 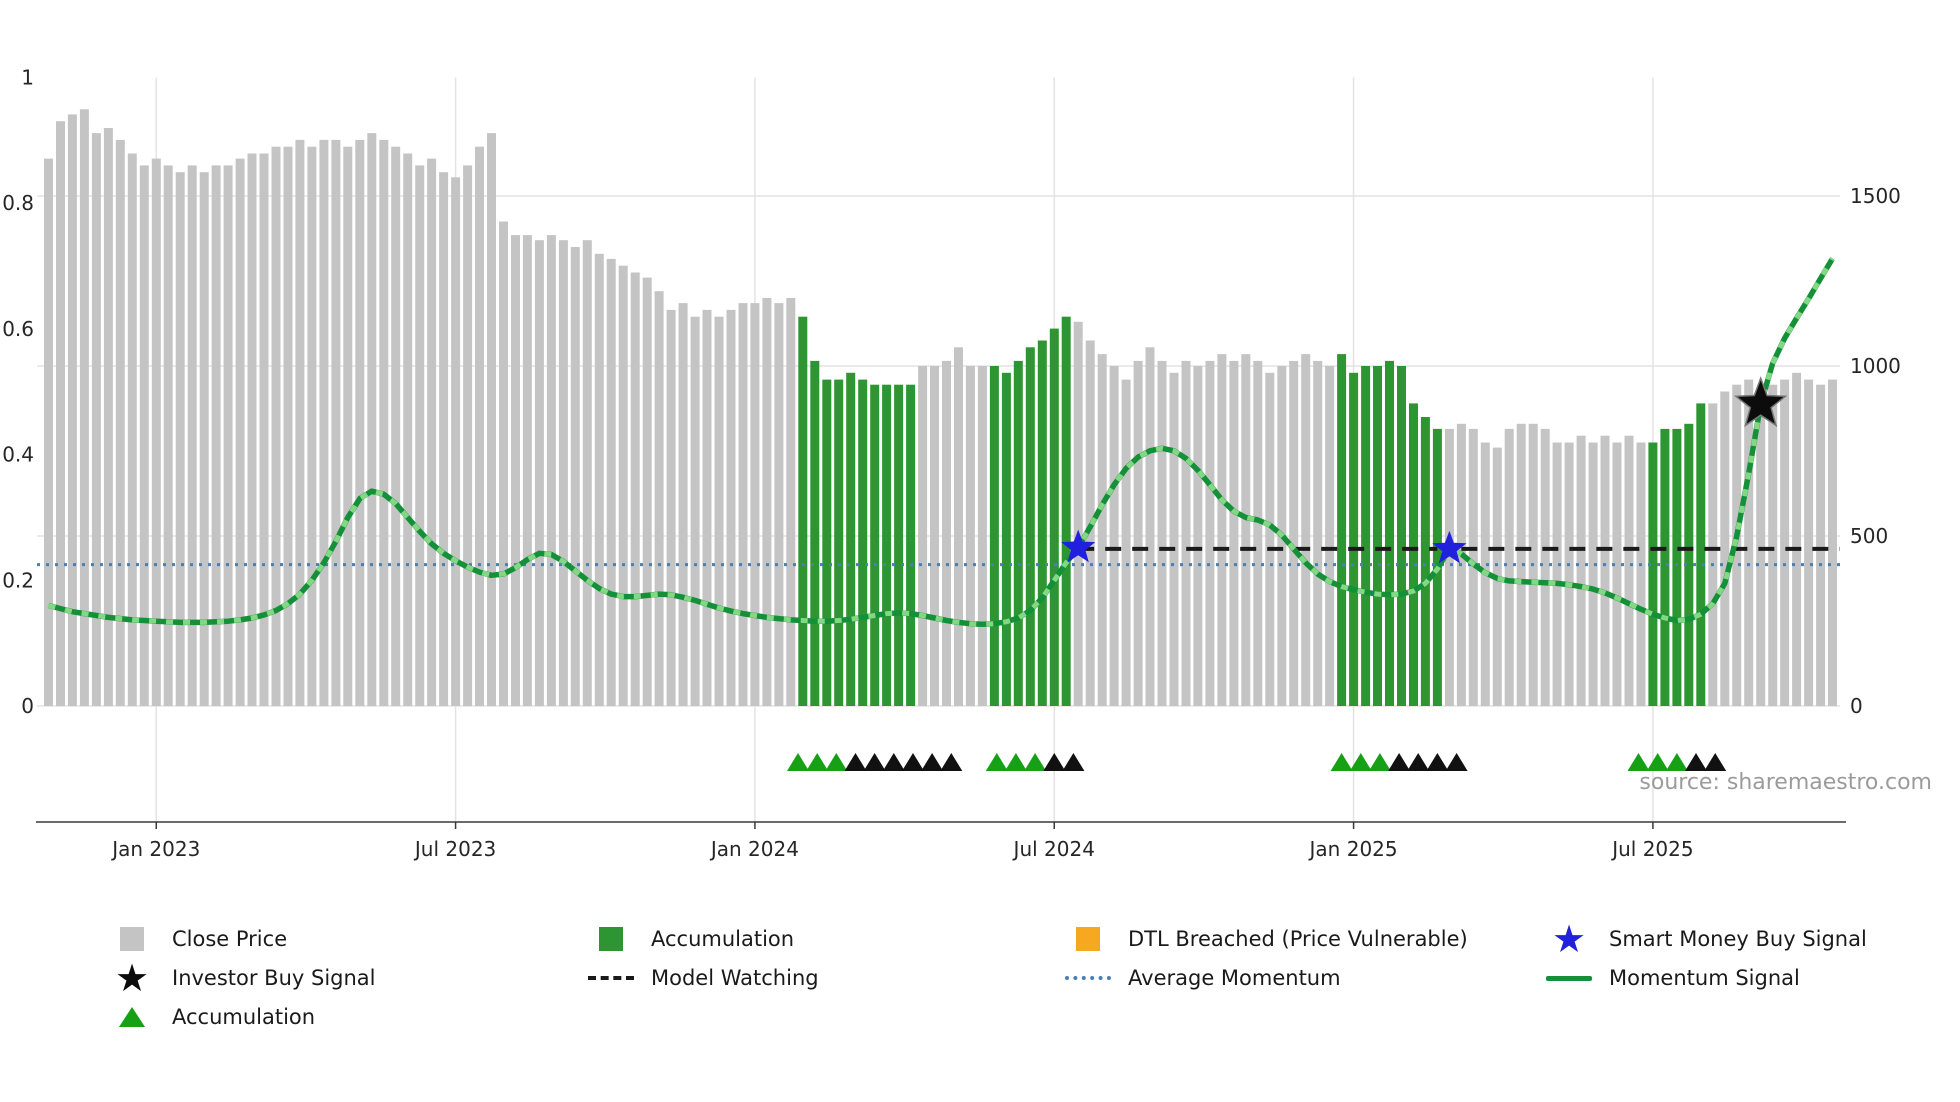 What do you see at coordinates (1785, 782) in the screenshot?
I see `source-credit: source: sharemaestro.com` at bounding box center [1785, 782].